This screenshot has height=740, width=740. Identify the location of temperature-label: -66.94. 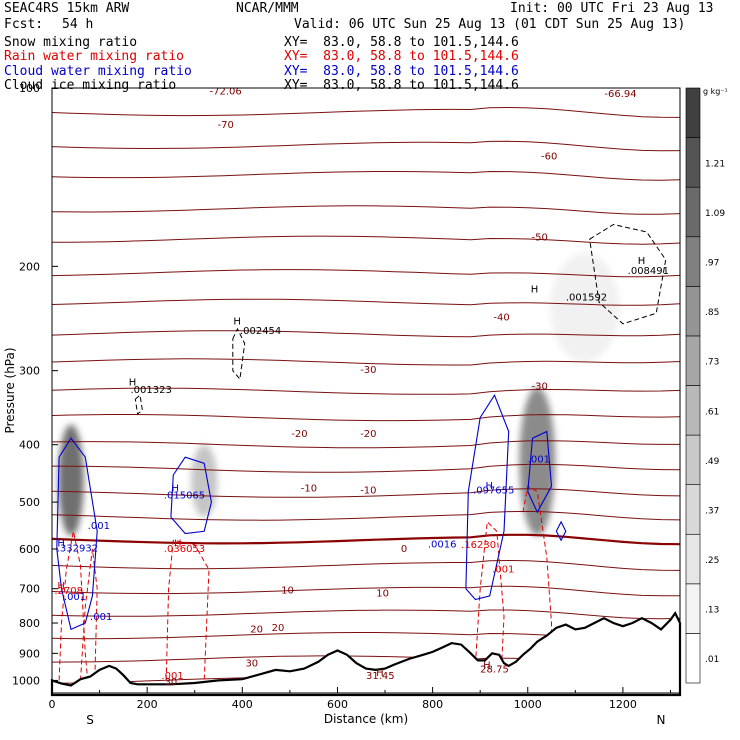
(620, 94).